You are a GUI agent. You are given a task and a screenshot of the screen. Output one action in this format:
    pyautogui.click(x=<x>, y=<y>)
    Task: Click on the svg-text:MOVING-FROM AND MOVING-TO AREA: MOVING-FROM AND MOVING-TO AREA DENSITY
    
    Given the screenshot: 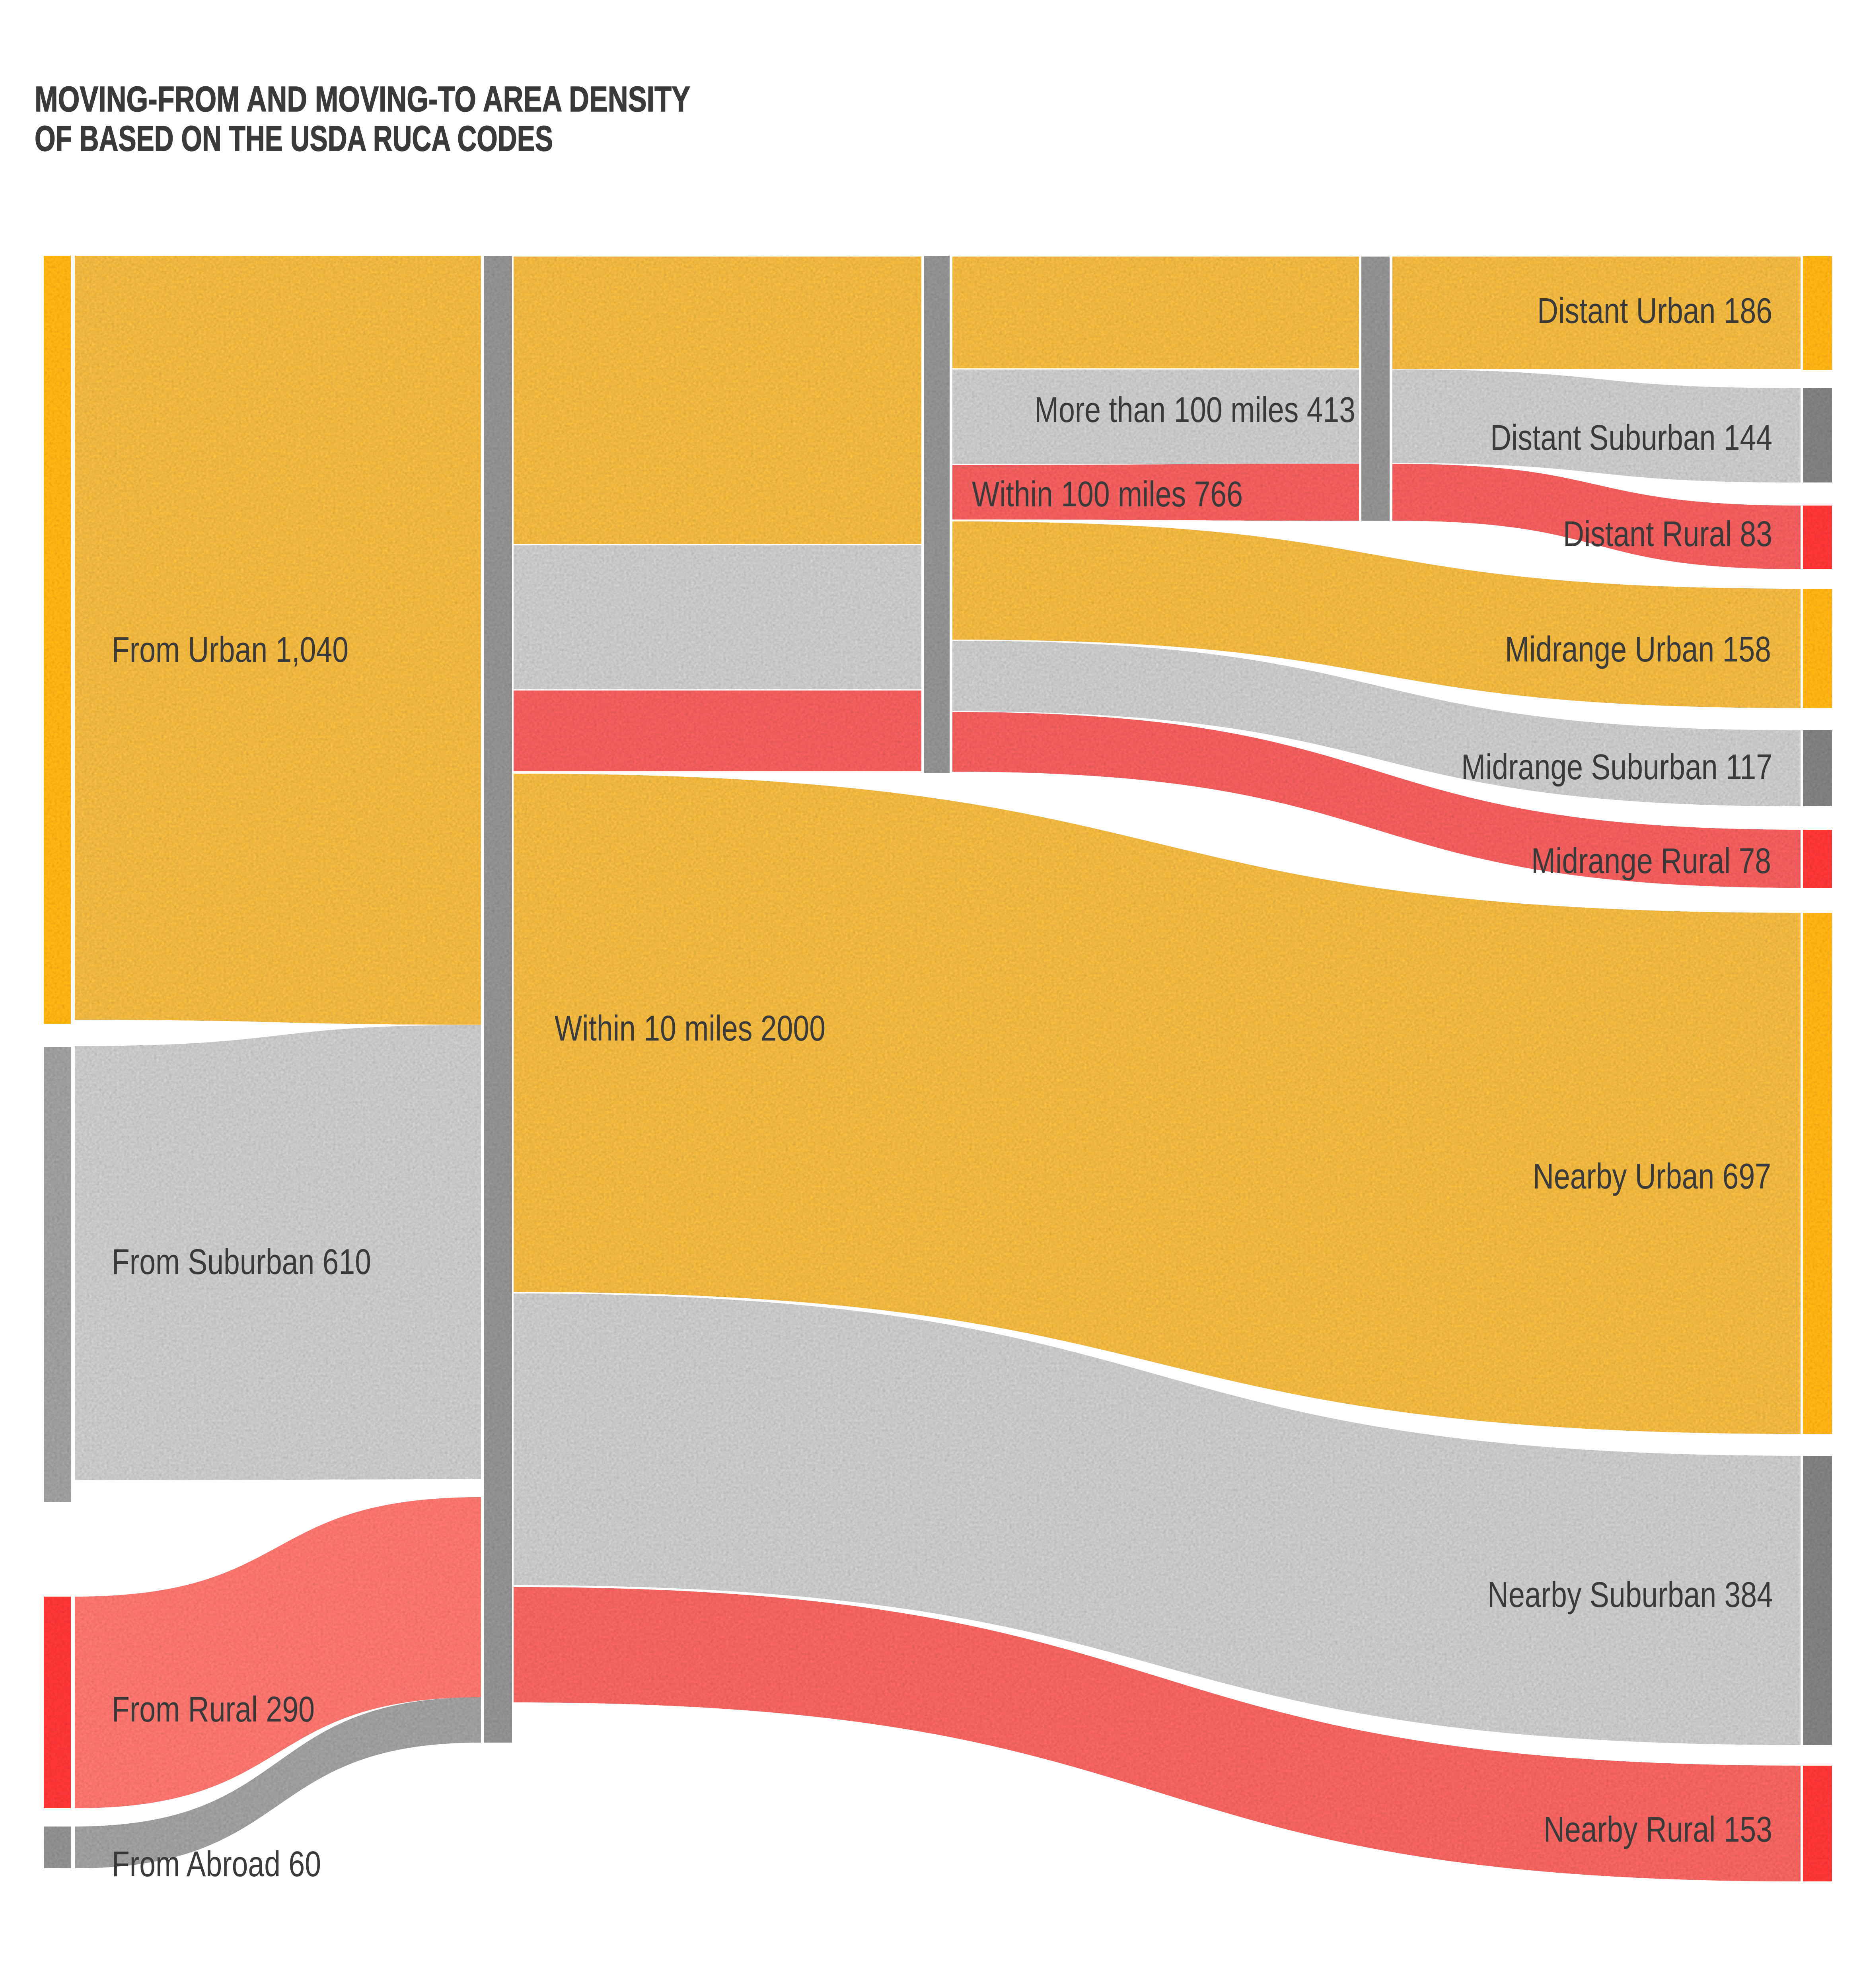 What is the action you would take?
    pyautogui.click(x=362, y=99)
    